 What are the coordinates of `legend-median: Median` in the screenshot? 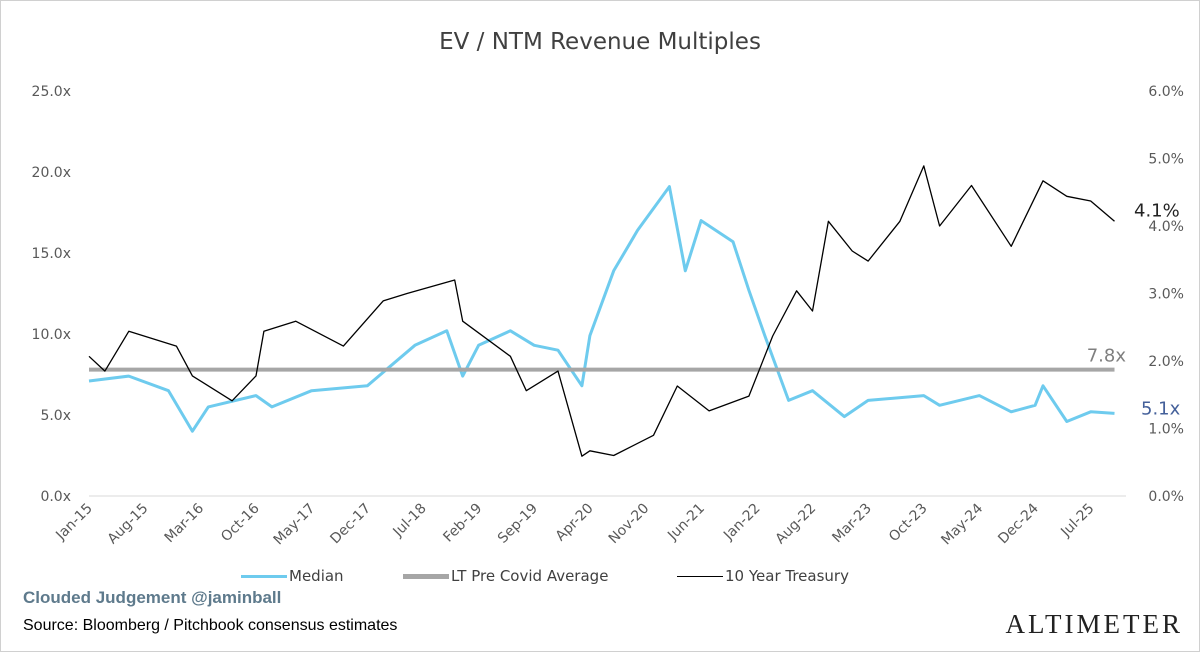 It's located at (292, 576).